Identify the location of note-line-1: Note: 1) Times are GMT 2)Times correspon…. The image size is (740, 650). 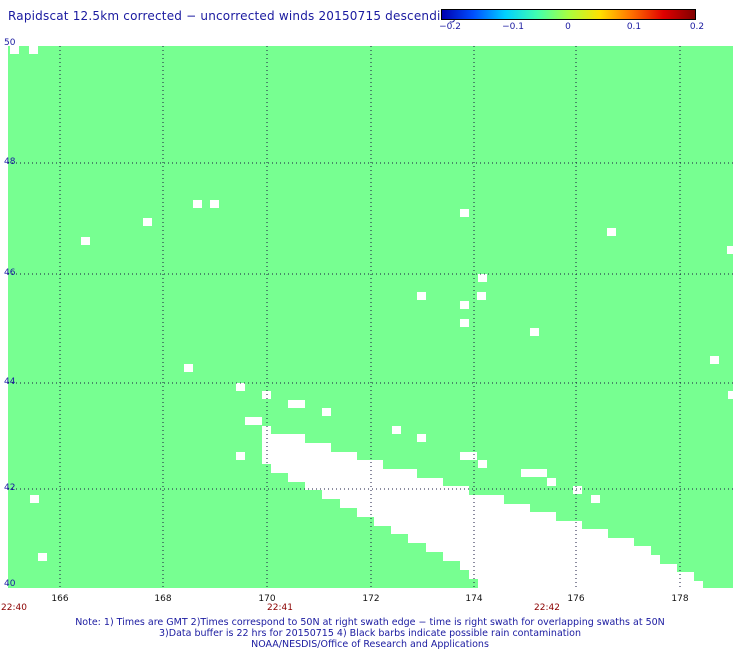
(370, 622).